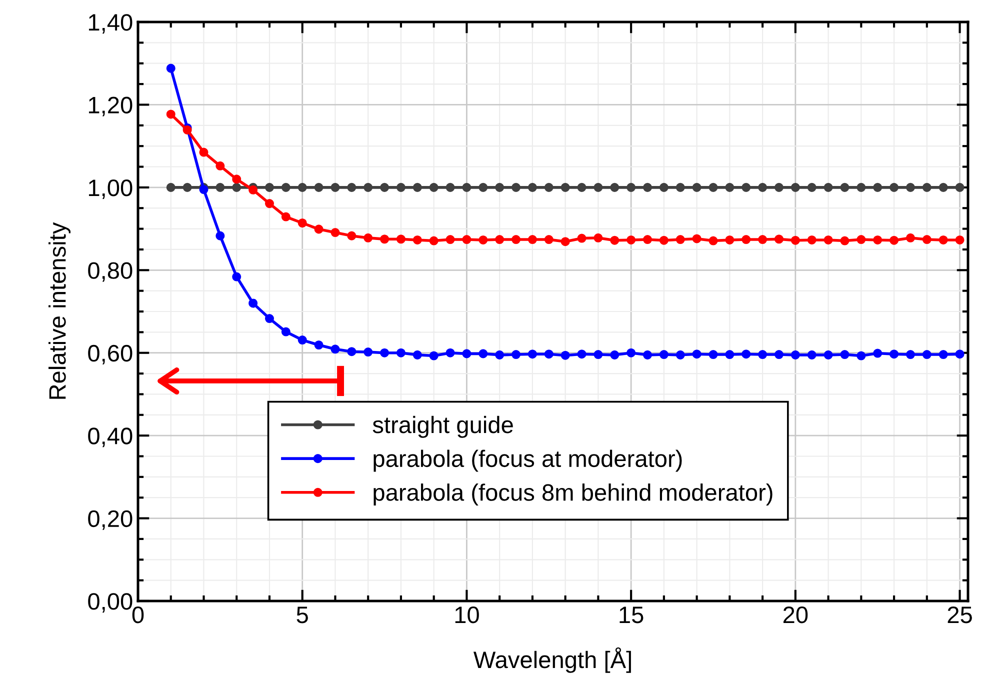 This screenshot has height=697, width=986. Describe the element at coordinates (110, 24) in the screenshot. I see `y-tick-label: 1,40` at that location.